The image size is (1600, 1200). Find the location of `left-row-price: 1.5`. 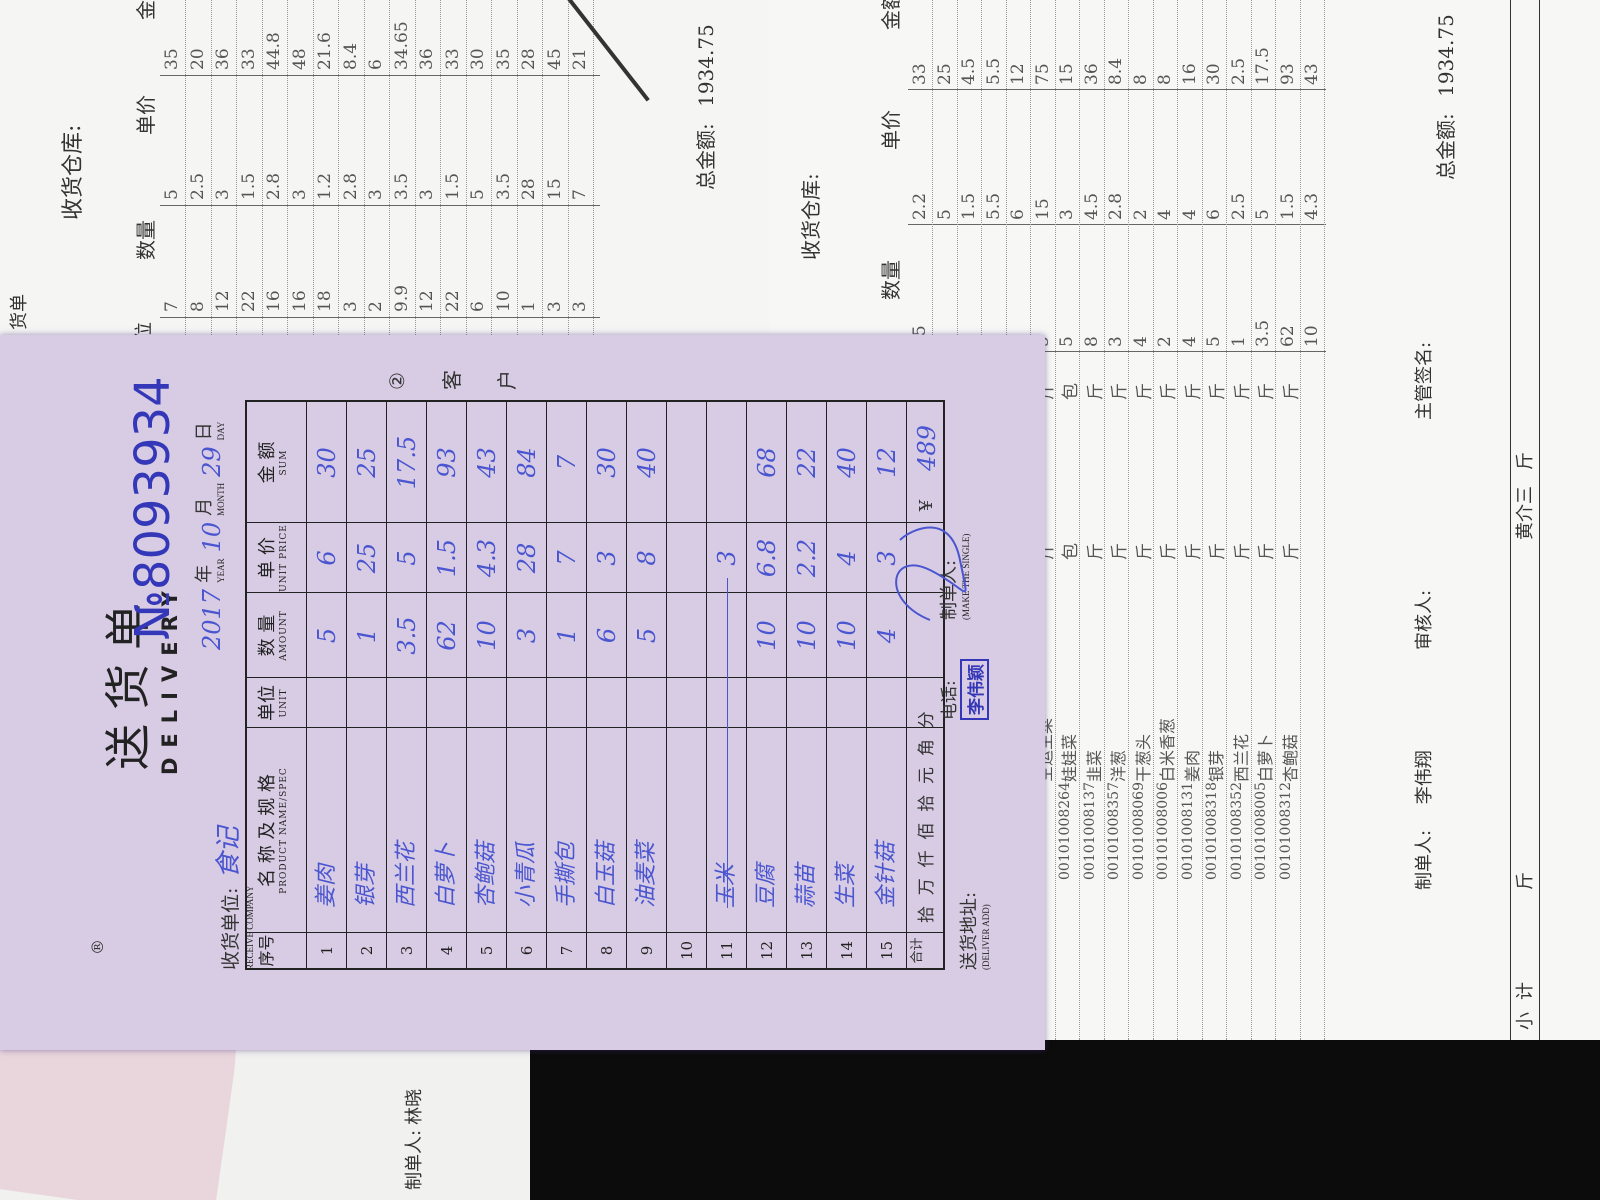

left-row-price: 1.5 is located at coordinates (248, 186).